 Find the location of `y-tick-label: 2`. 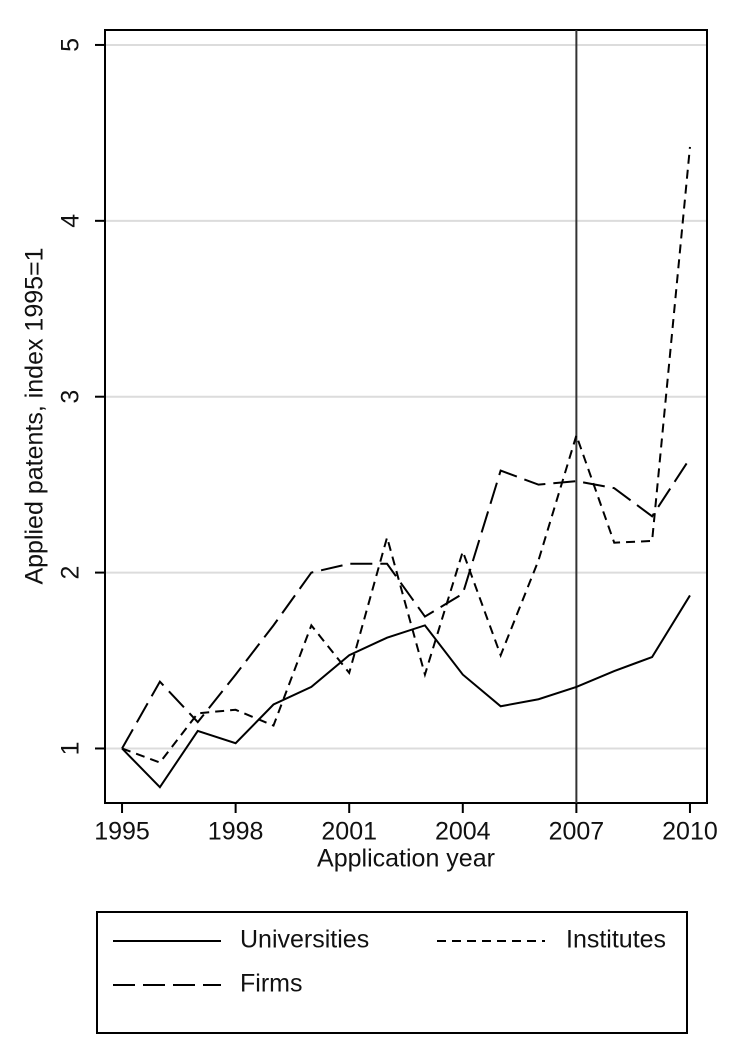

y-tick-label: 2 is located at coordinates (71, 573).